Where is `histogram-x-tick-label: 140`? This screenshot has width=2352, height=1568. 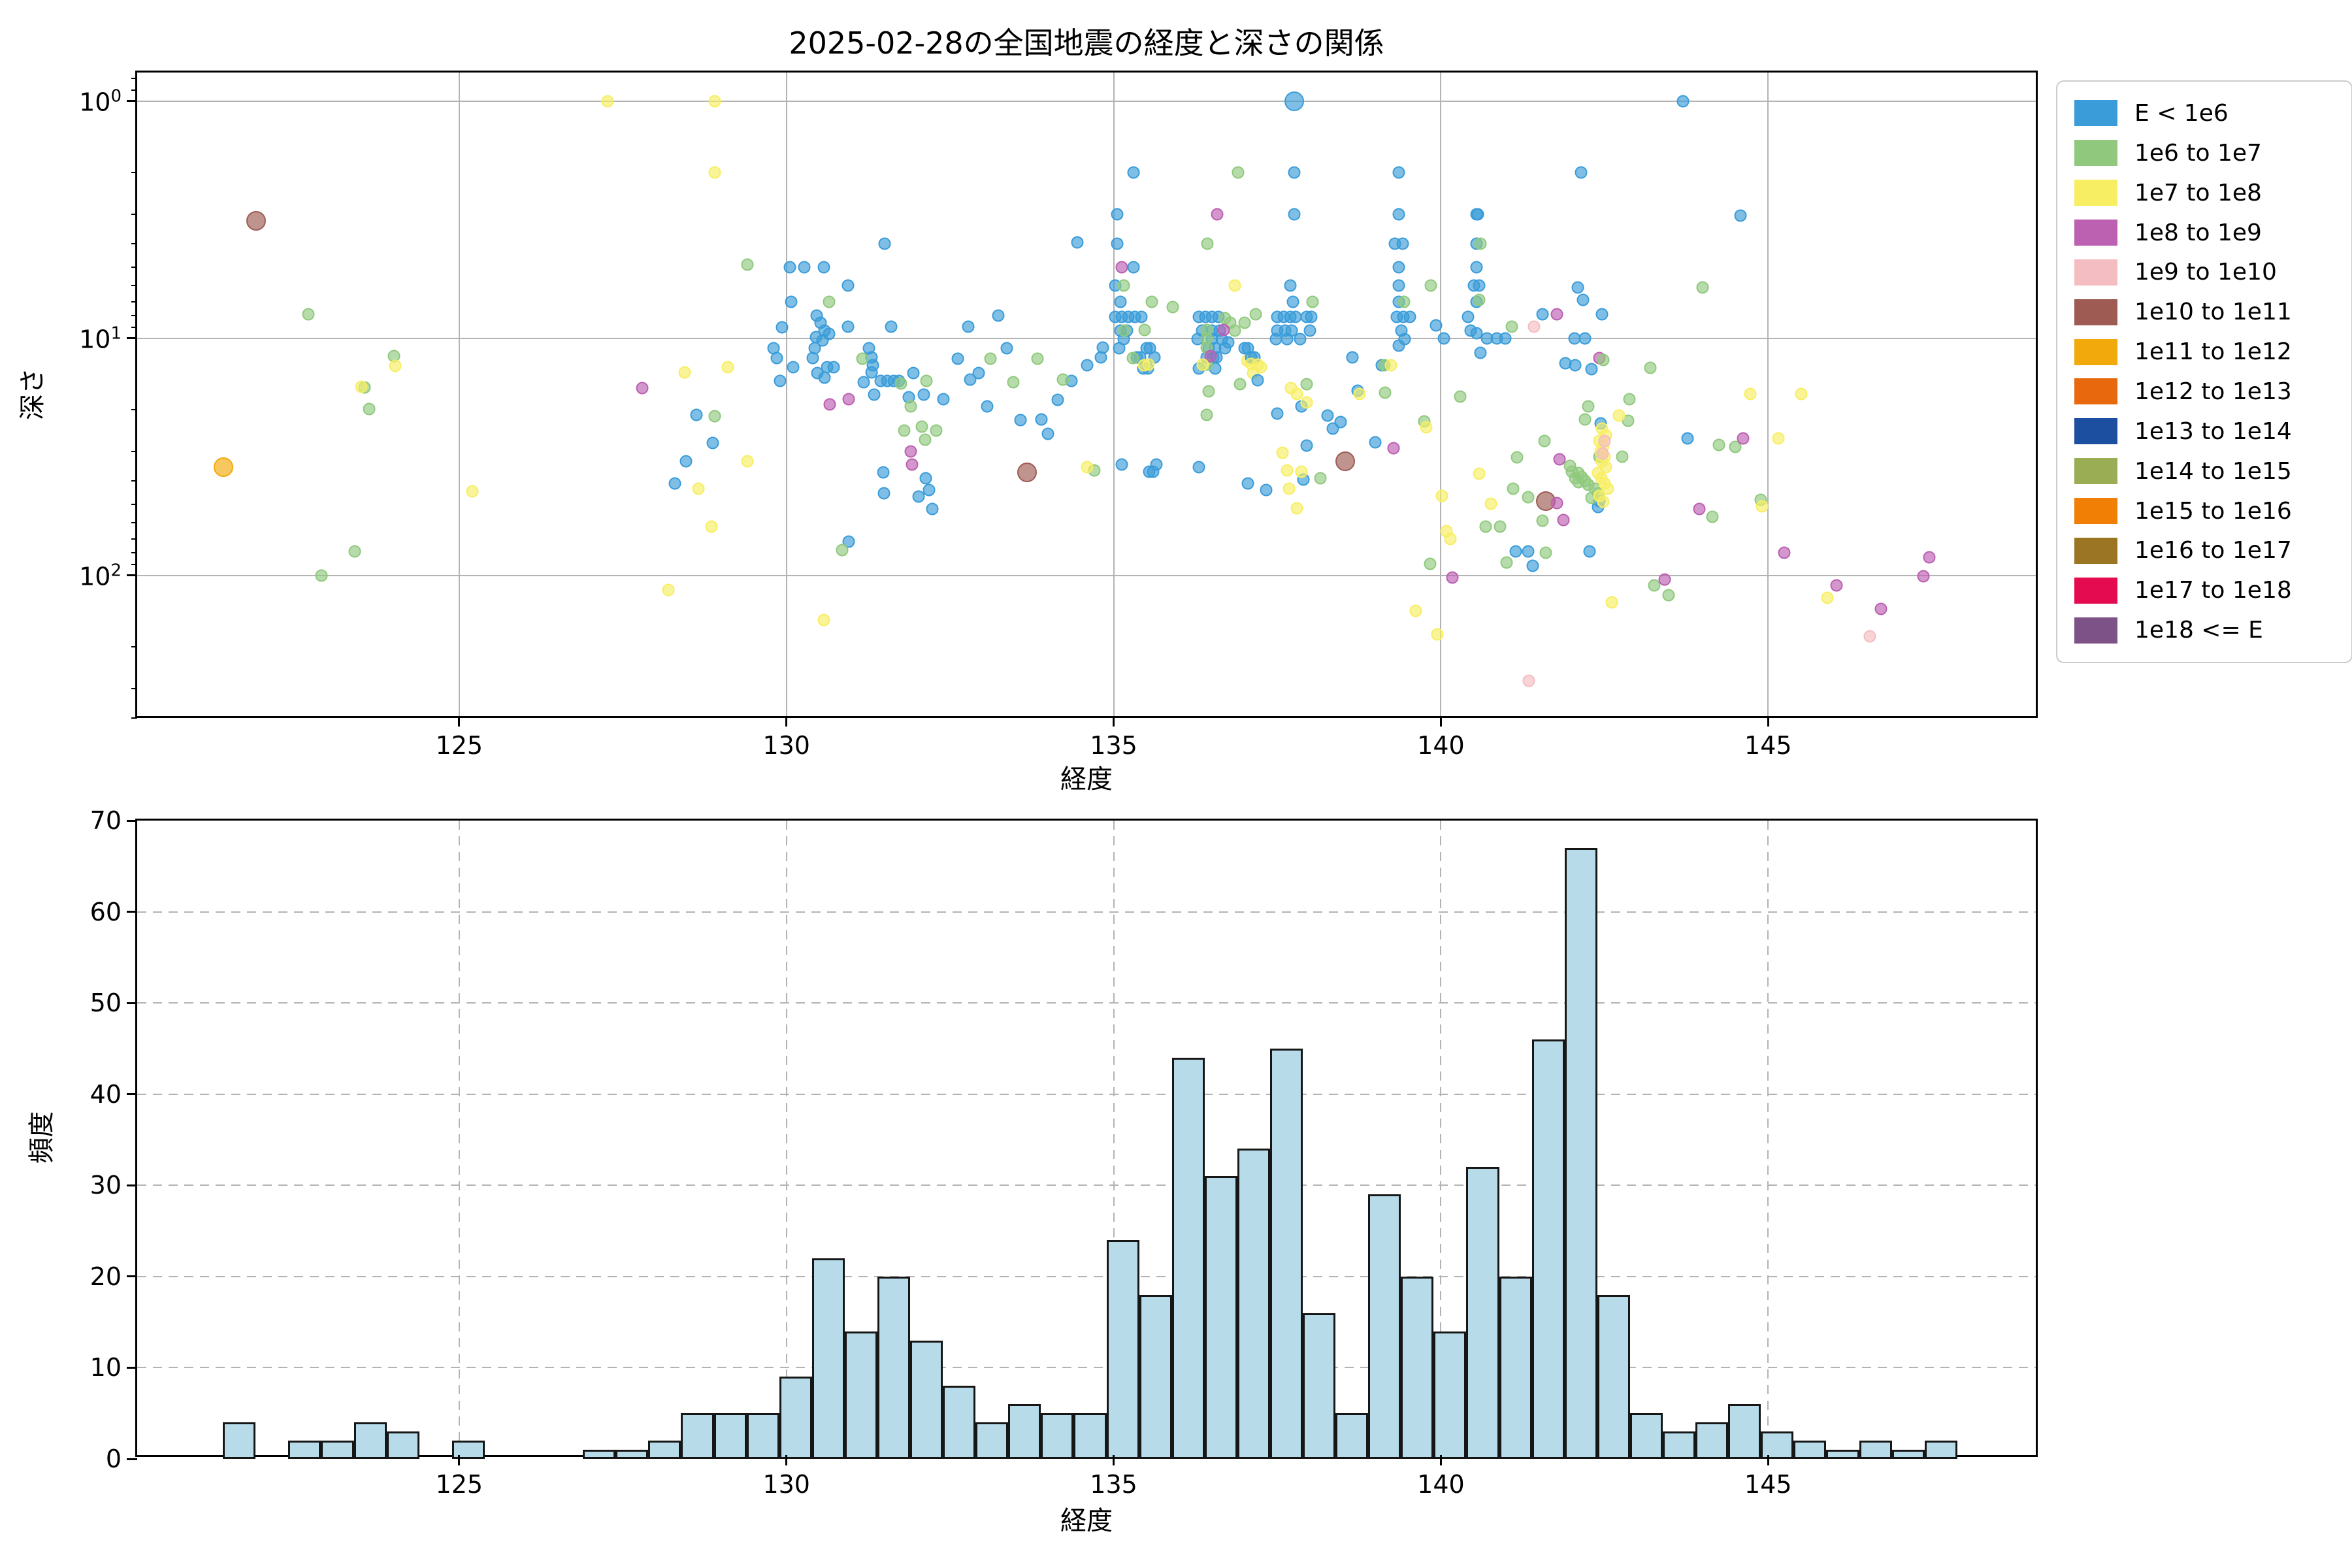
histogram-x-tick-label: 140 is located at coordinates (1441, 1484).